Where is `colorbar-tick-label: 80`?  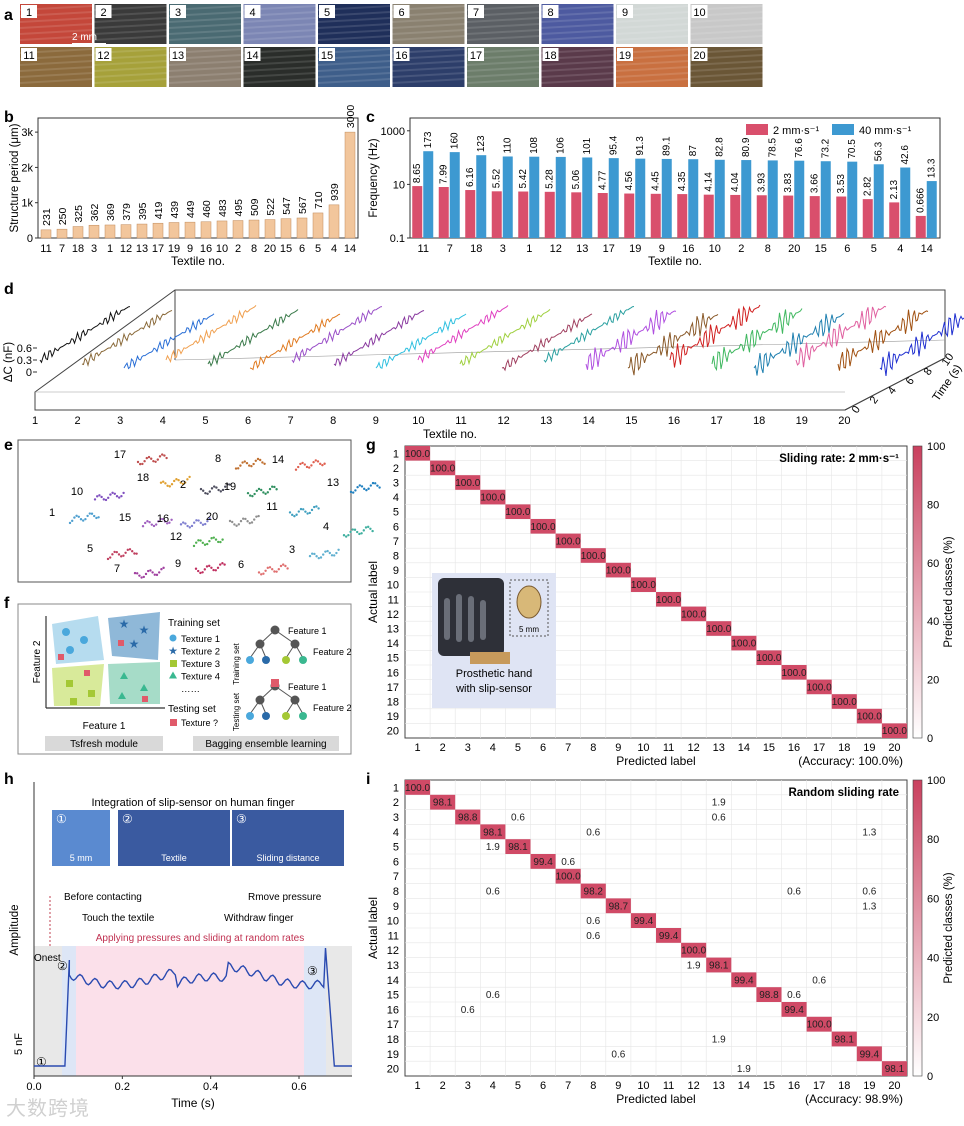 colorbar-tick-label: 80 is located at coordinates (933, 505).